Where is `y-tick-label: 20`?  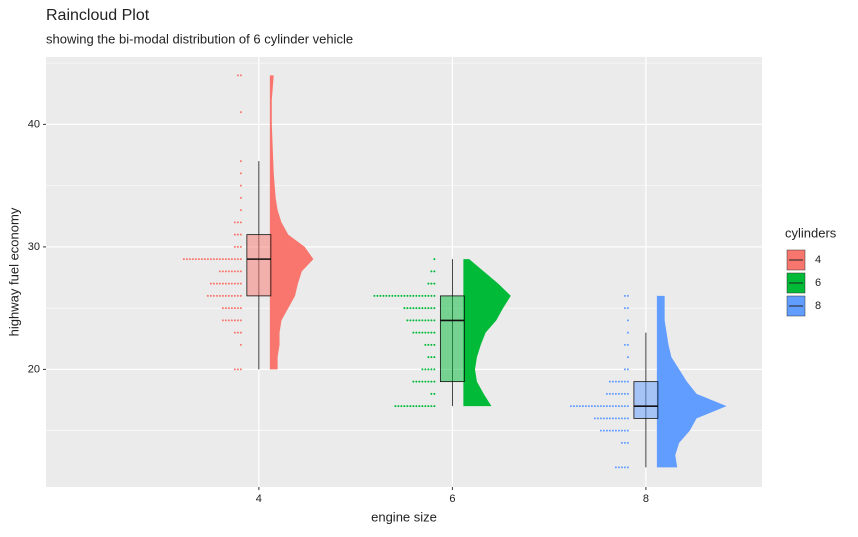 y-tick-label: 20 is located at coordinates (34, 369).